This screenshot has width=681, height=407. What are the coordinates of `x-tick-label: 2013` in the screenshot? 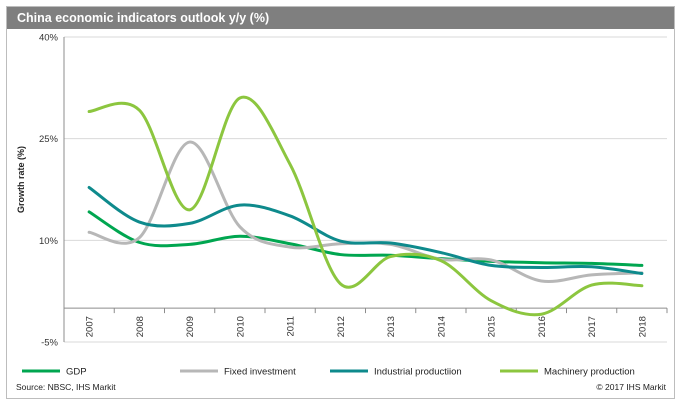 It's located at (391, 326).